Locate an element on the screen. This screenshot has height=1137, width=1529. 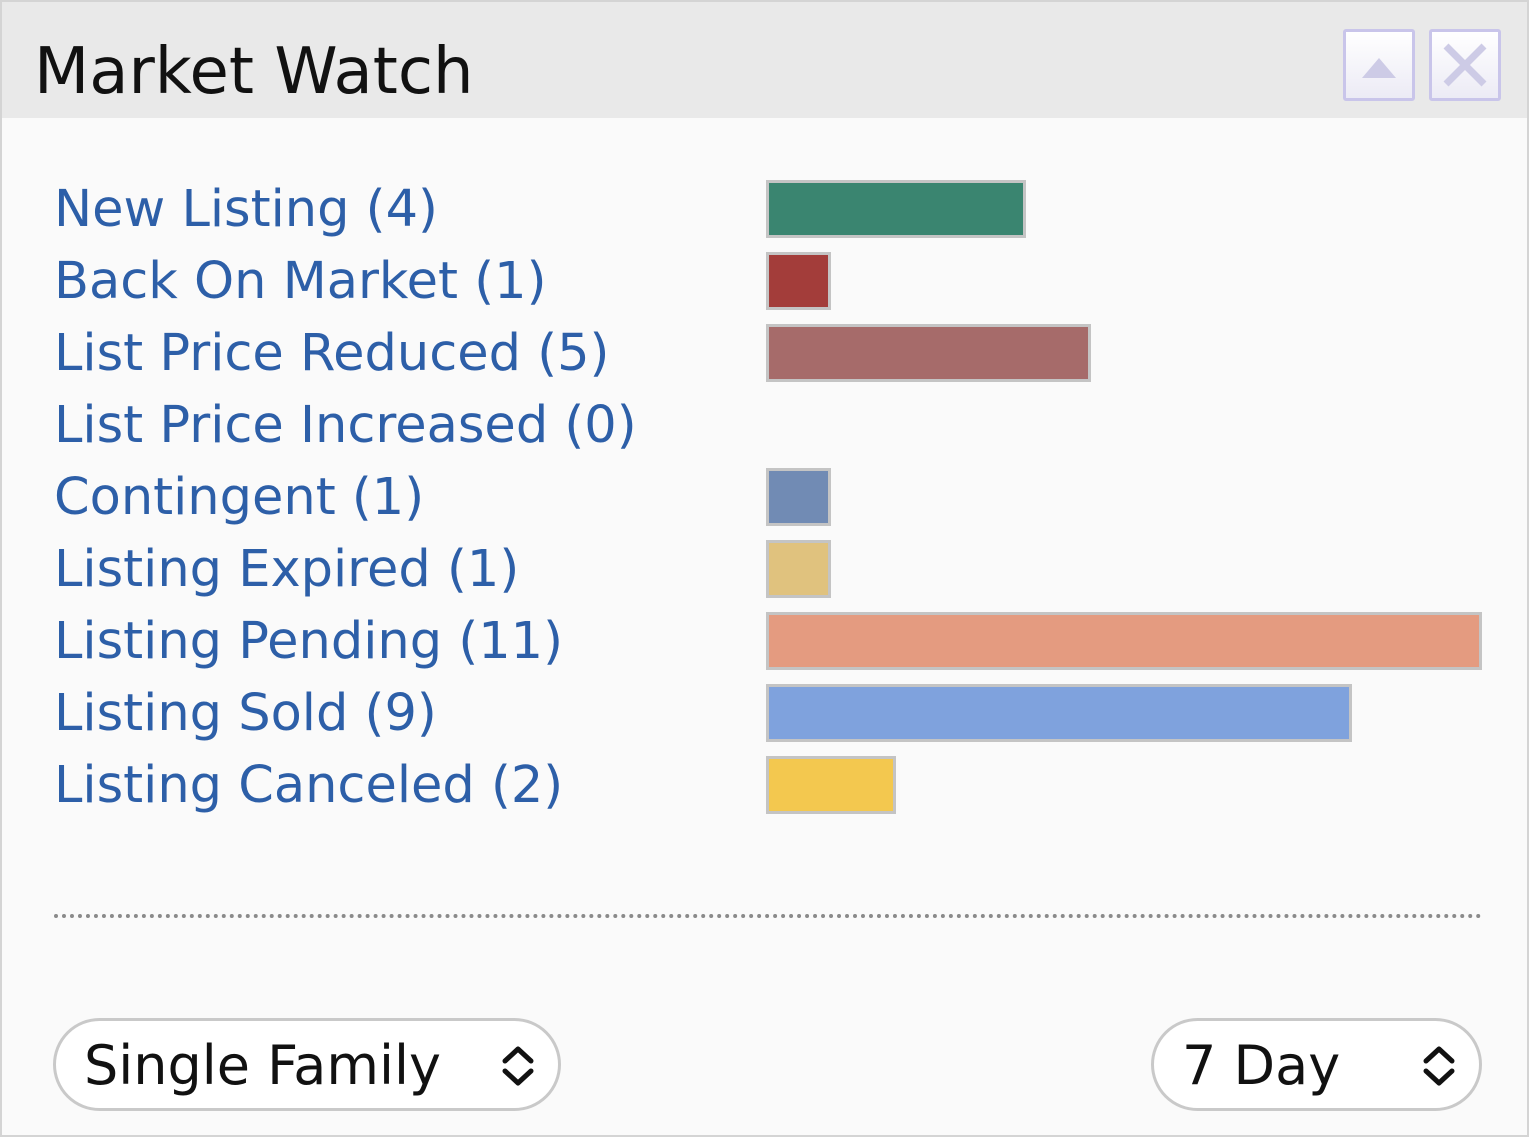
collapse-button is located at coordinates (1379, 65).